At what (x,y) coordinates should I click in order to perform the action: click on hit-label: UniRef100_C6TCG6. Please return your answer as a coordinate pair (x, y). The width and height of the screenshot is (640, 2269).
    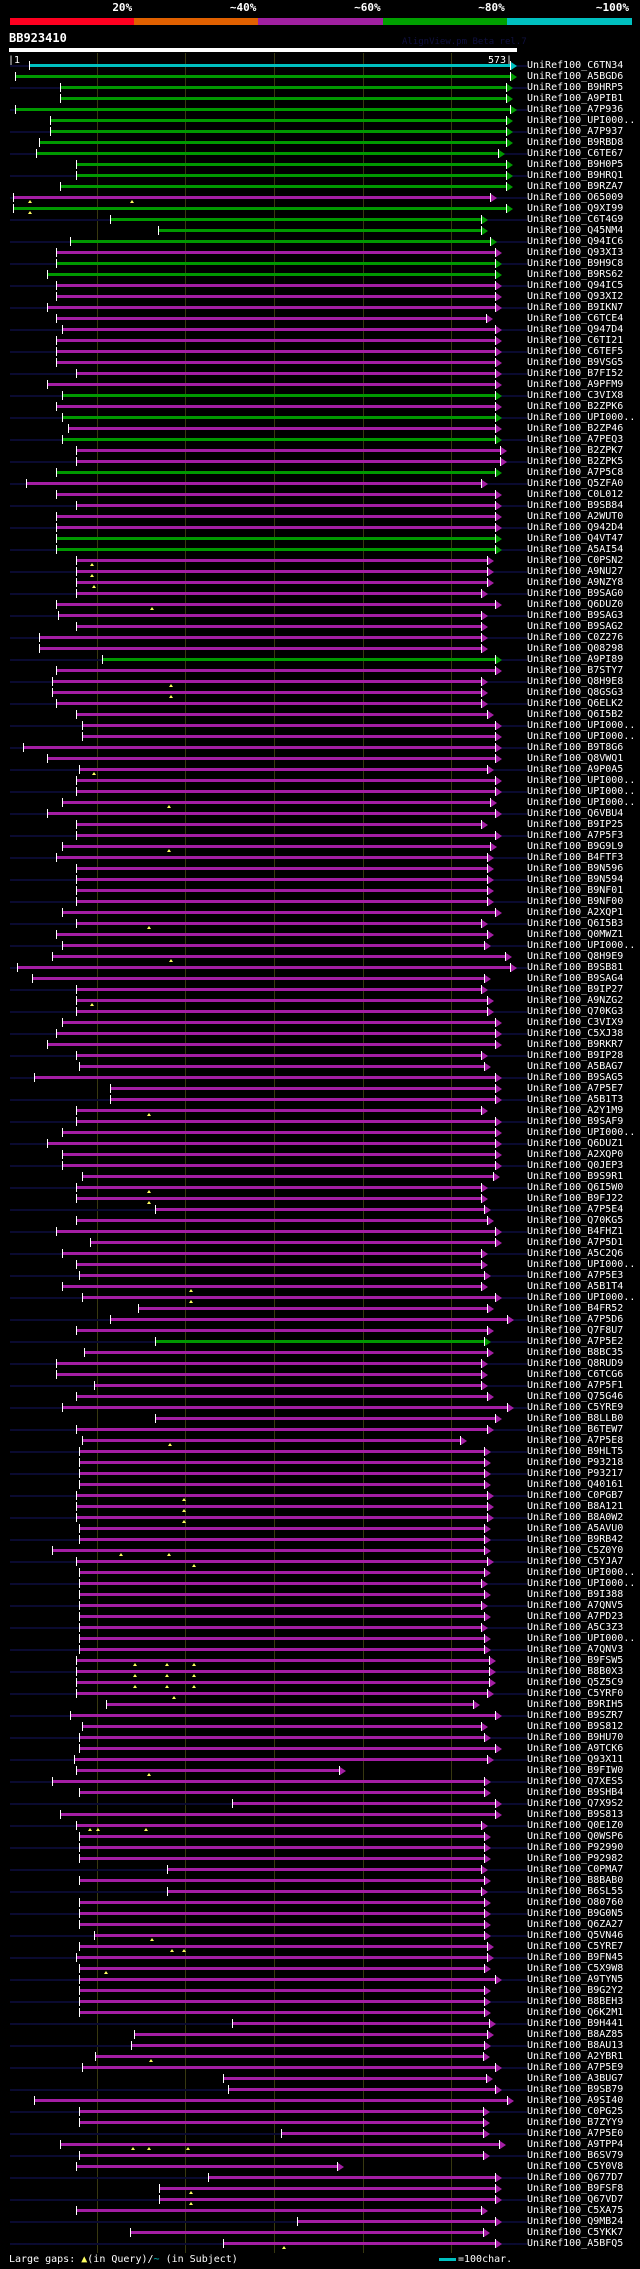
    Looking at the image, I should click on (575, 1374).